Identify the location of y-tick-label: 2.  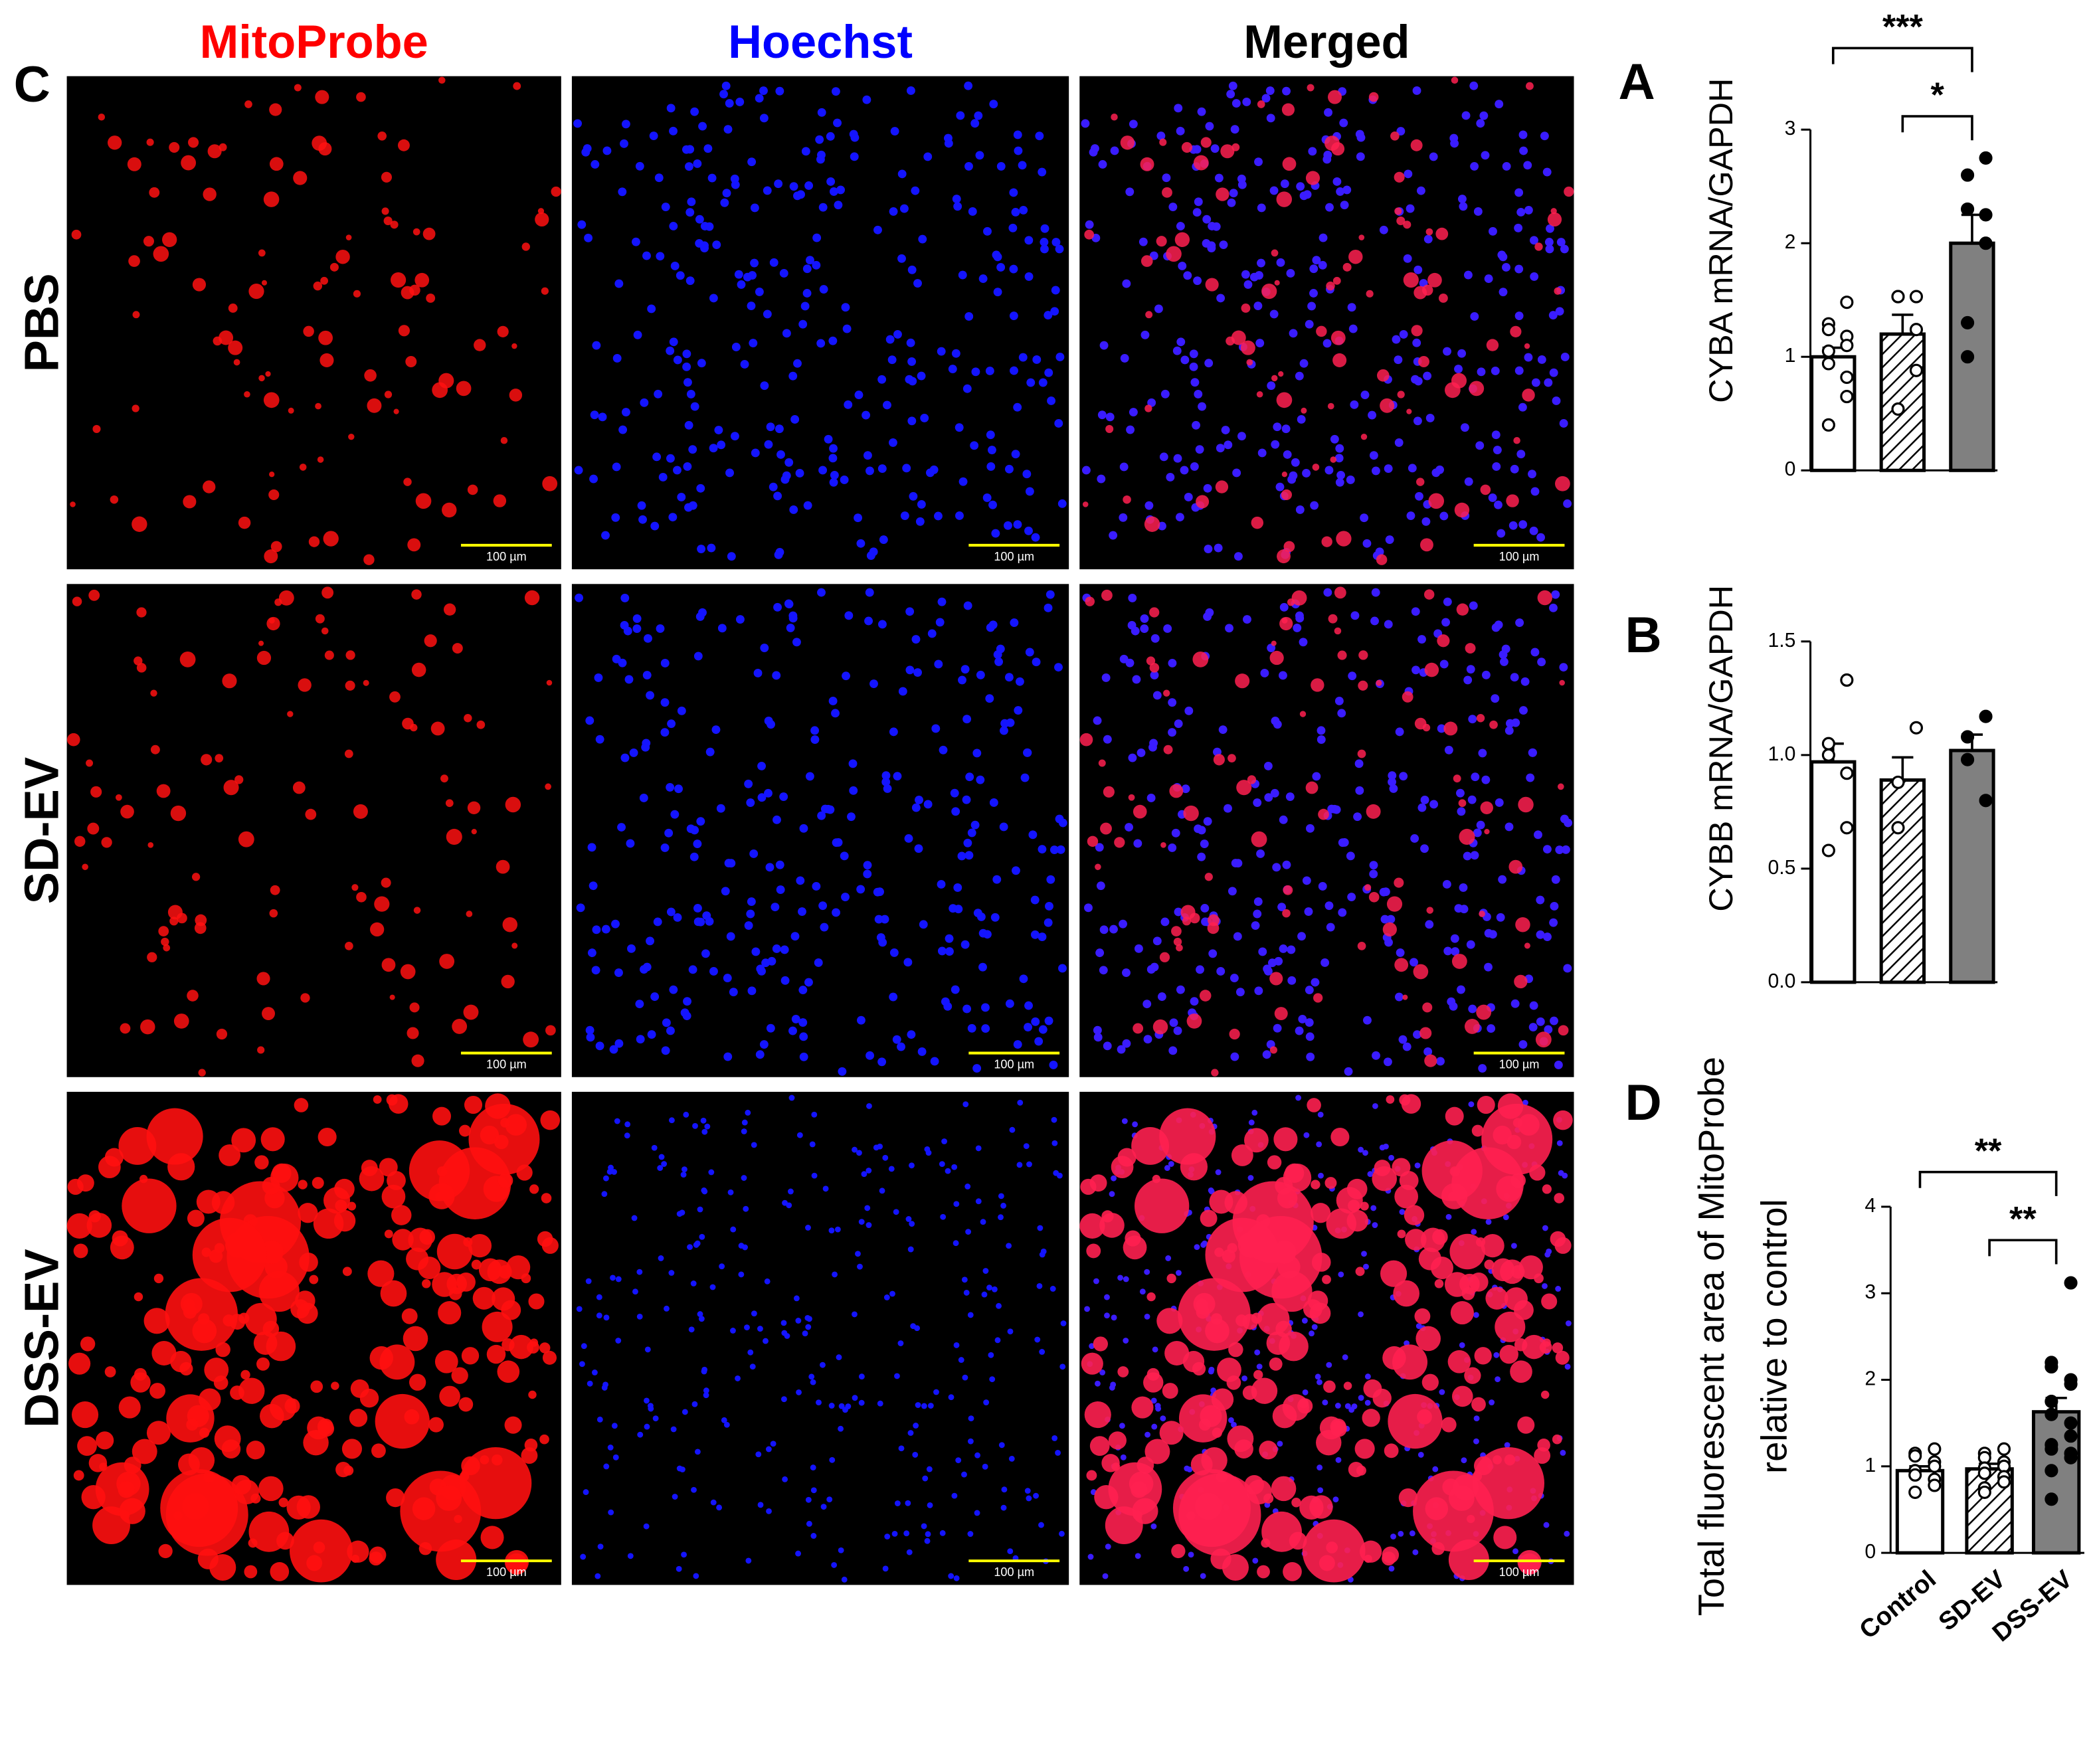
(1790, 242).